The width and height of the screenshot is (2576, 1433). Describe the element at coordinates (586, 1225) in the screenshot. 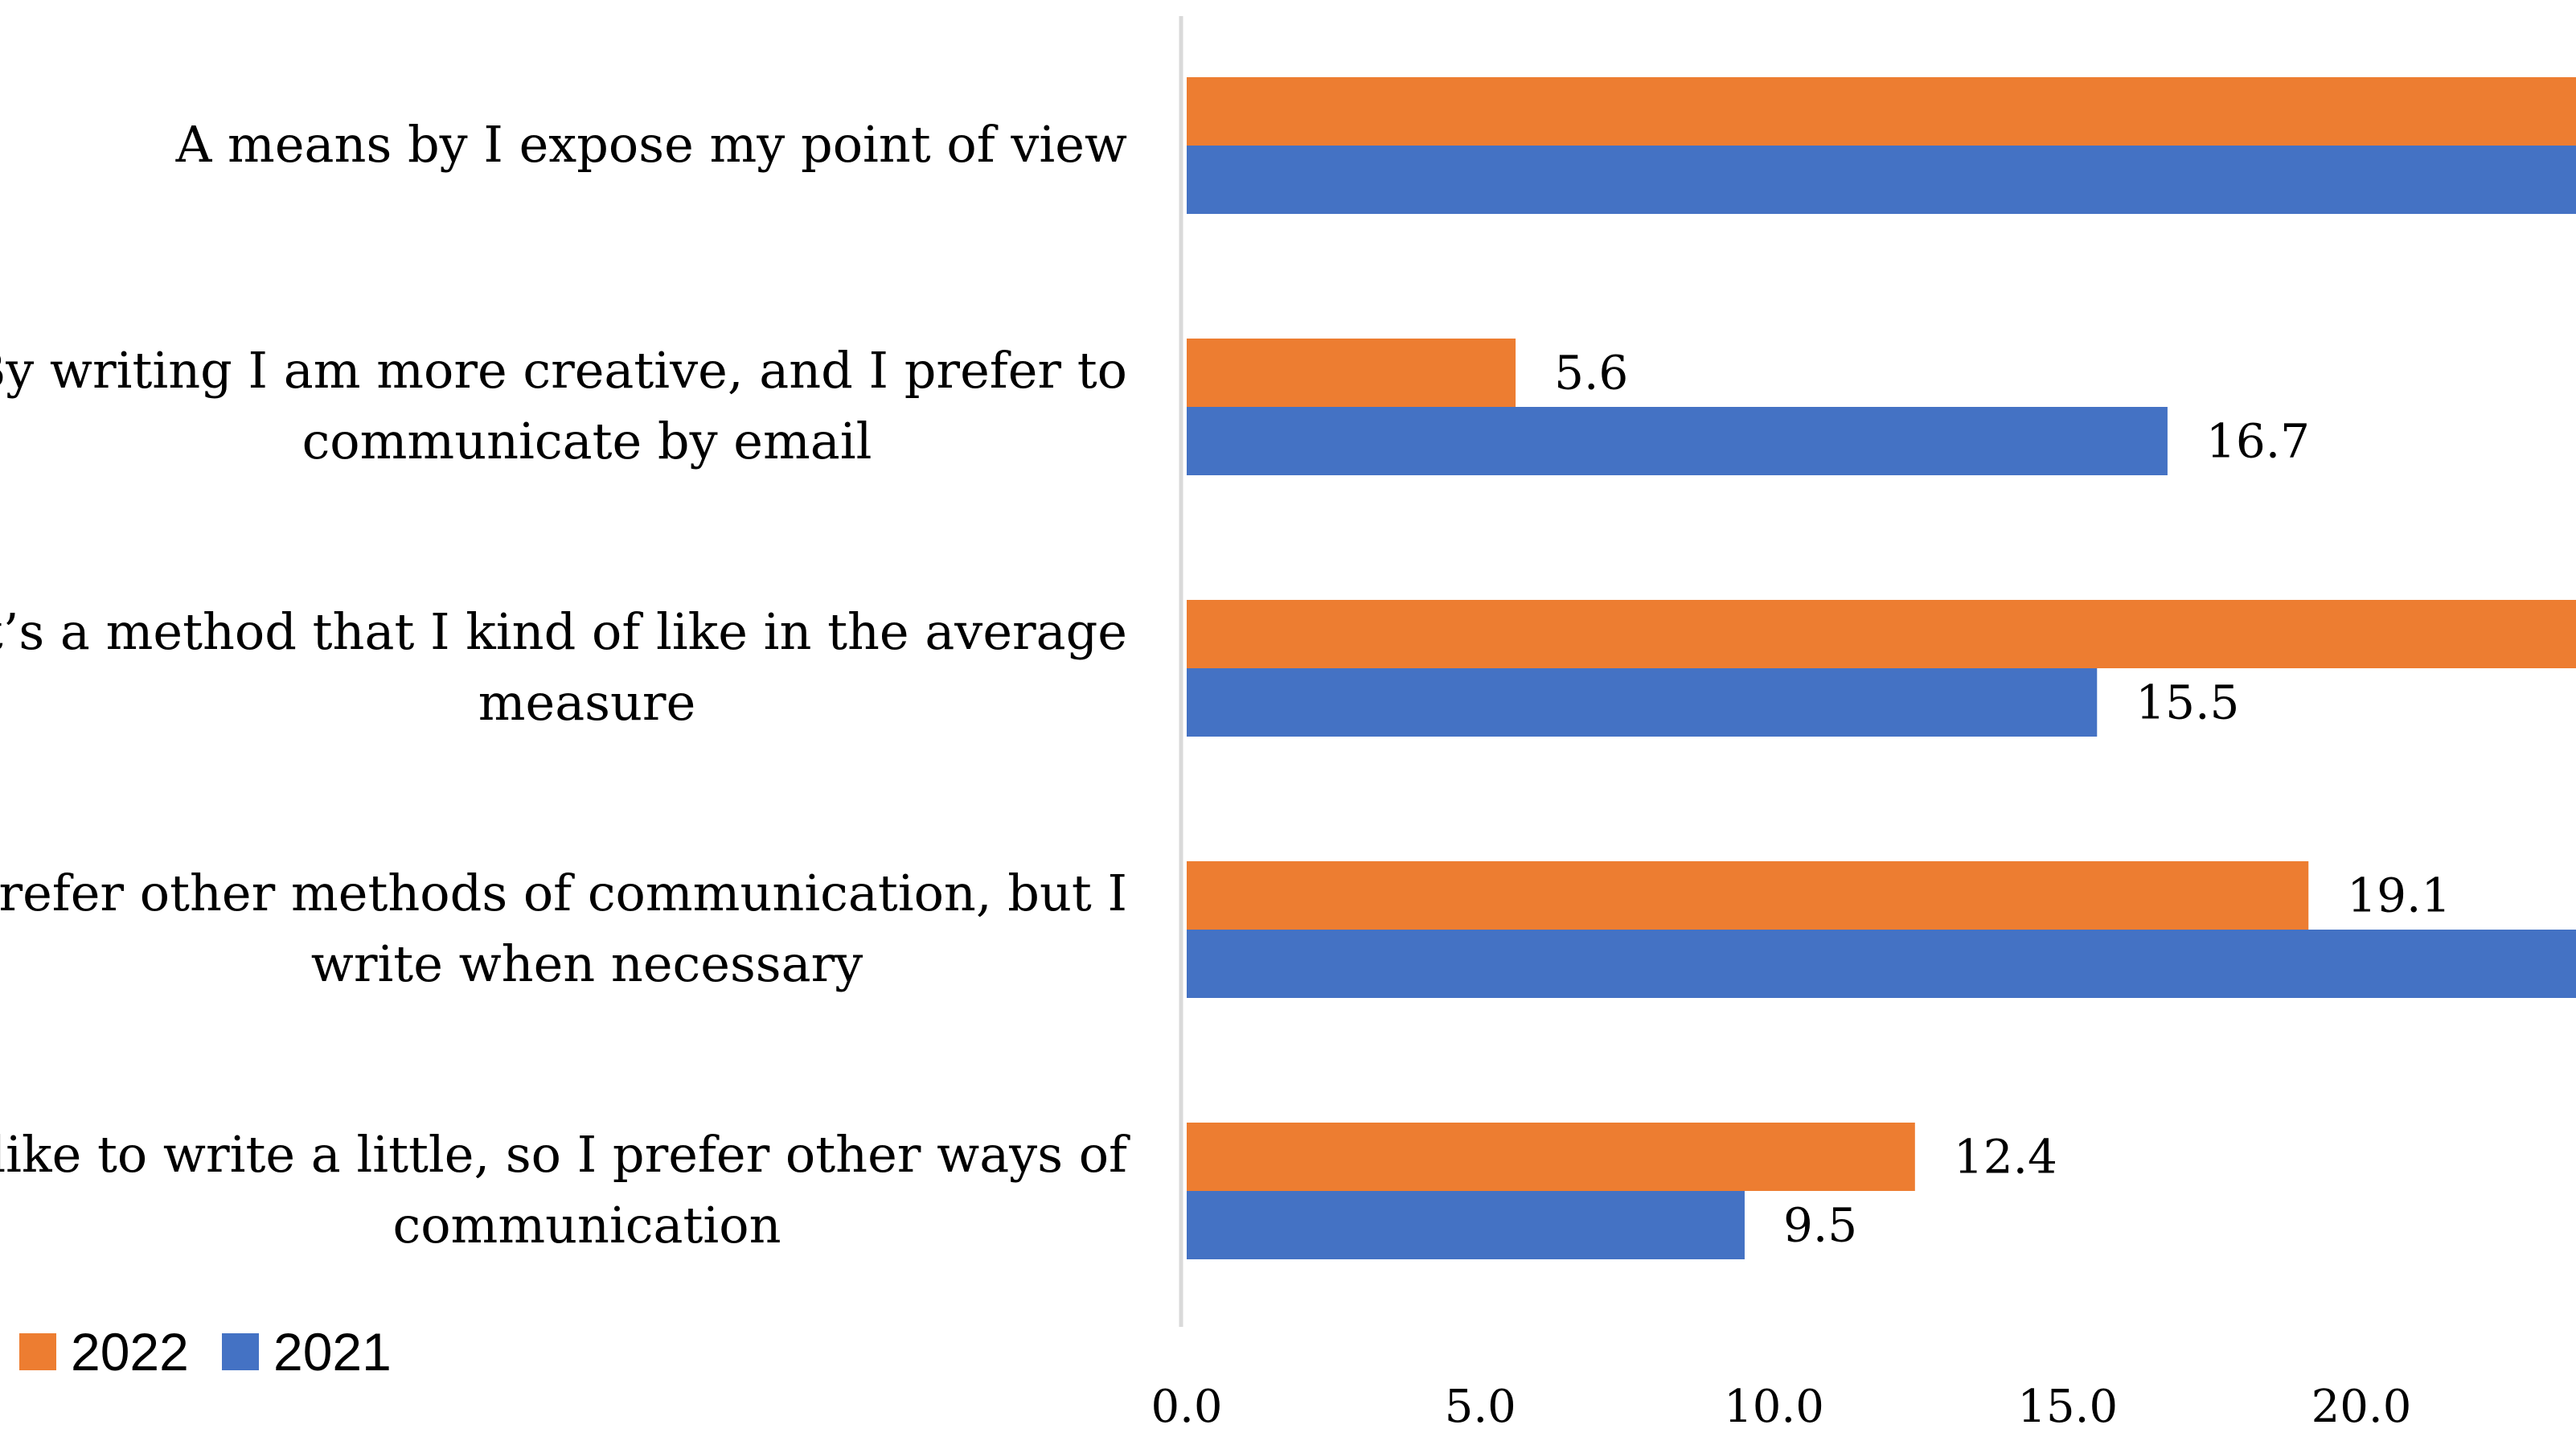

I see `category-label-5-line-2: communication` at that location.